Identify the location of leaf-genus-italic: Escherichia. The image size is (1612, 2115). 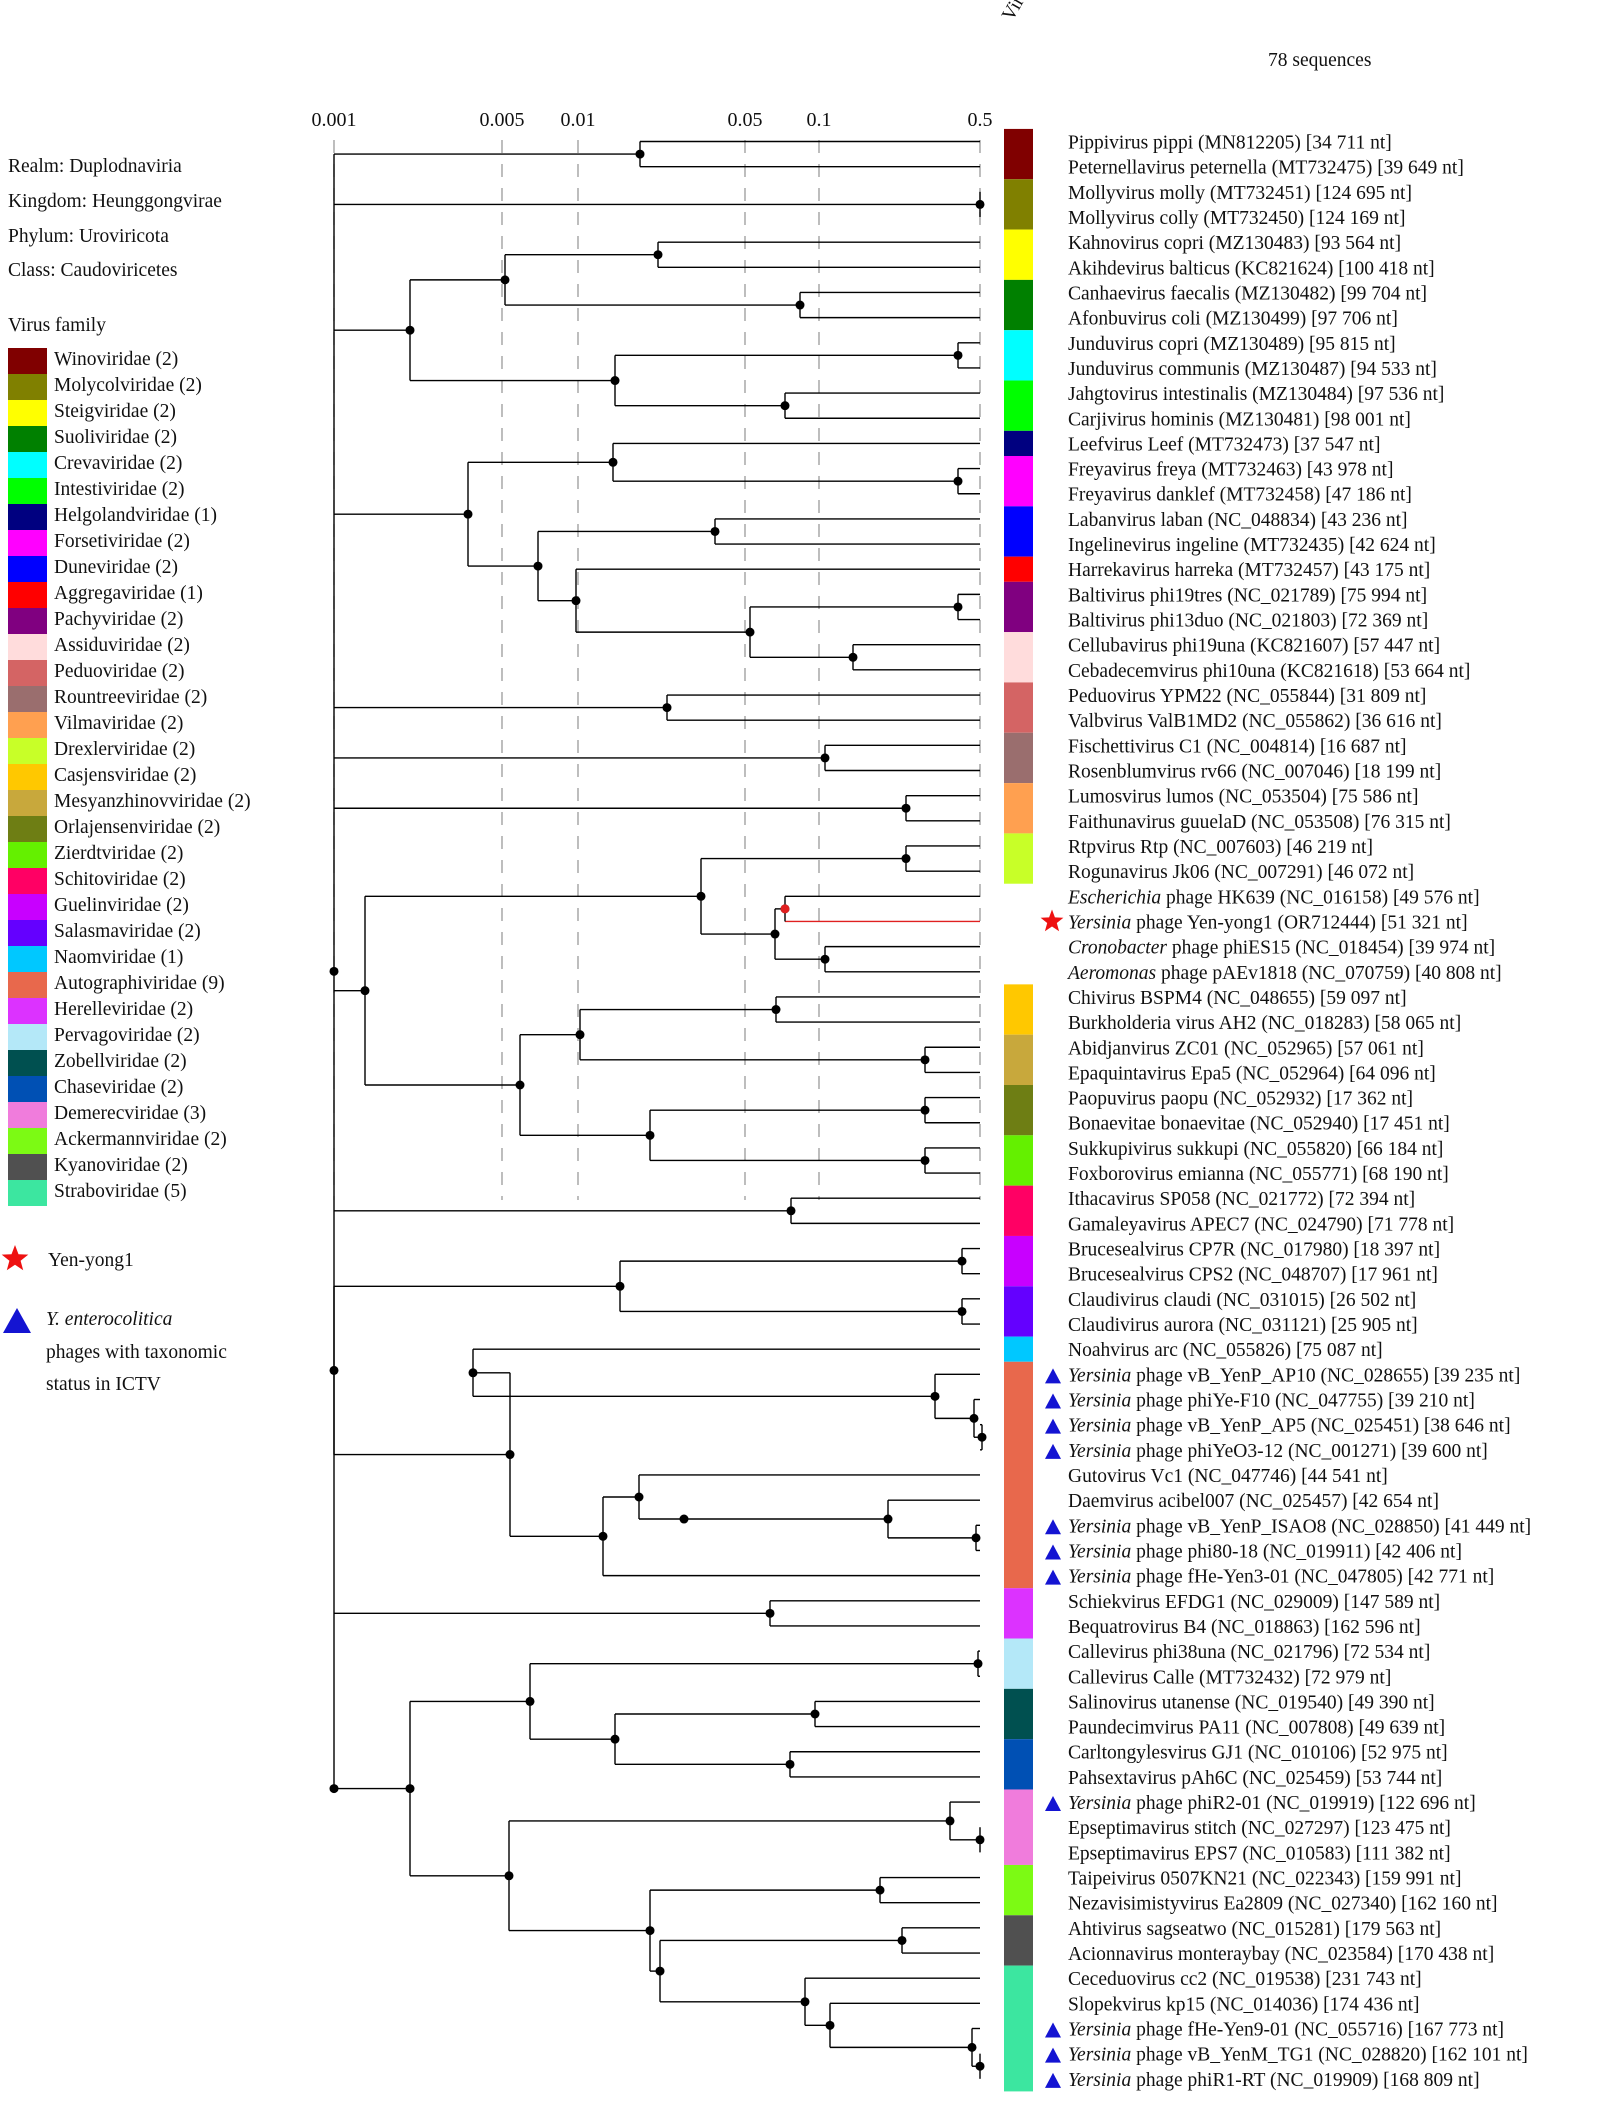
(1114, 897).